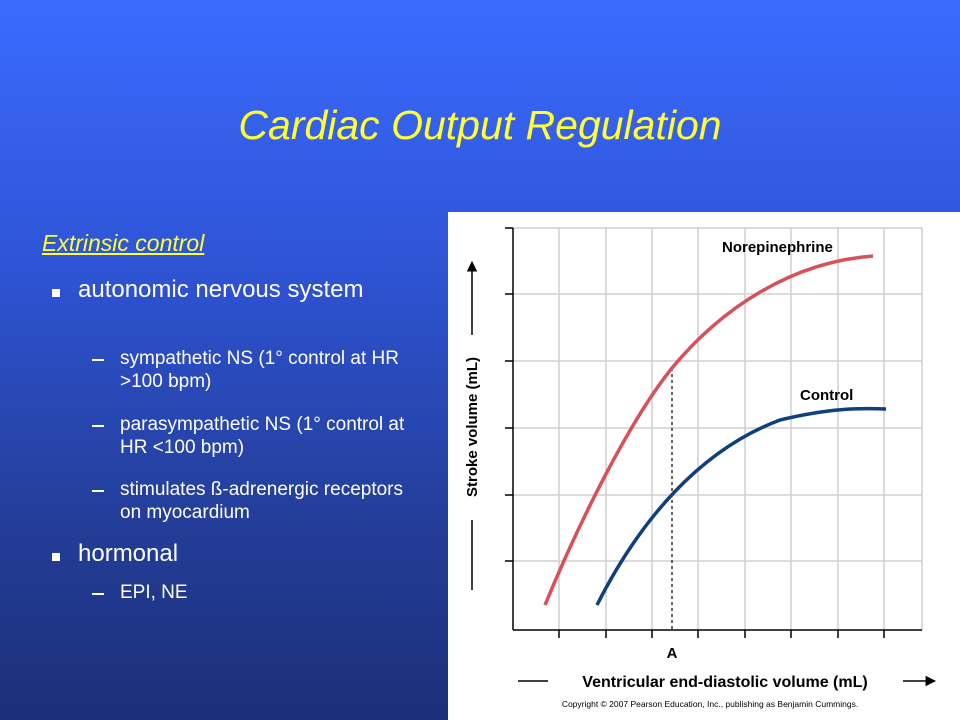  I want to click on list-item: hormonal, so click(128, 553).